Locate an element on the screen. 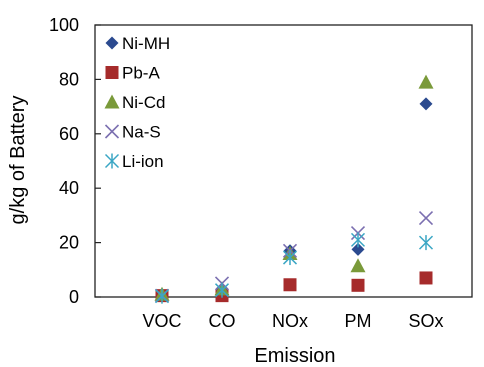 The height and width of the screenshot is (367, 484). legend-label-ni-mh: Ni-MH is located at coordinates (146, 43).